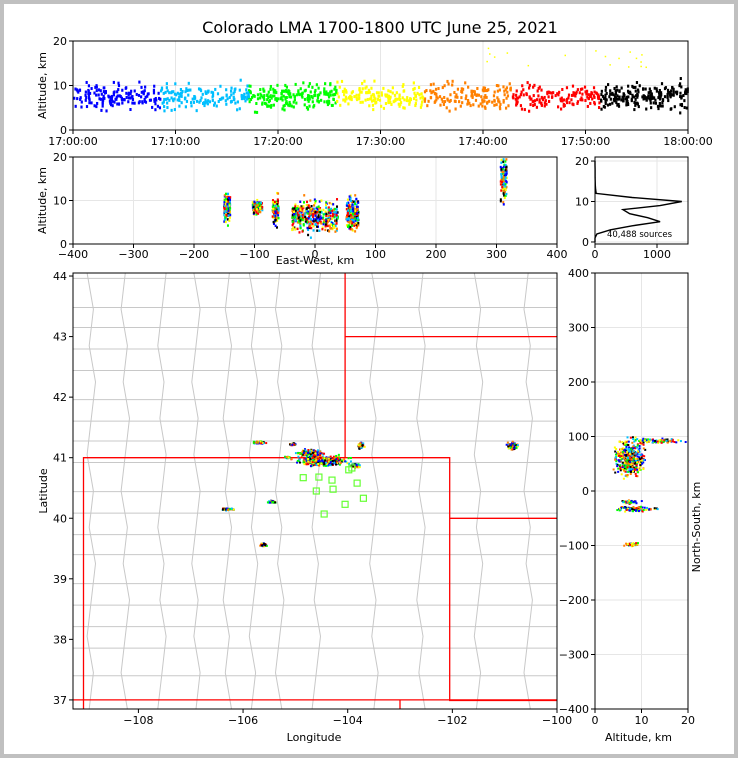  Describe the element at coordinates (60, 157) in the screenshot. I see `y-tick-label: 20` at that location.